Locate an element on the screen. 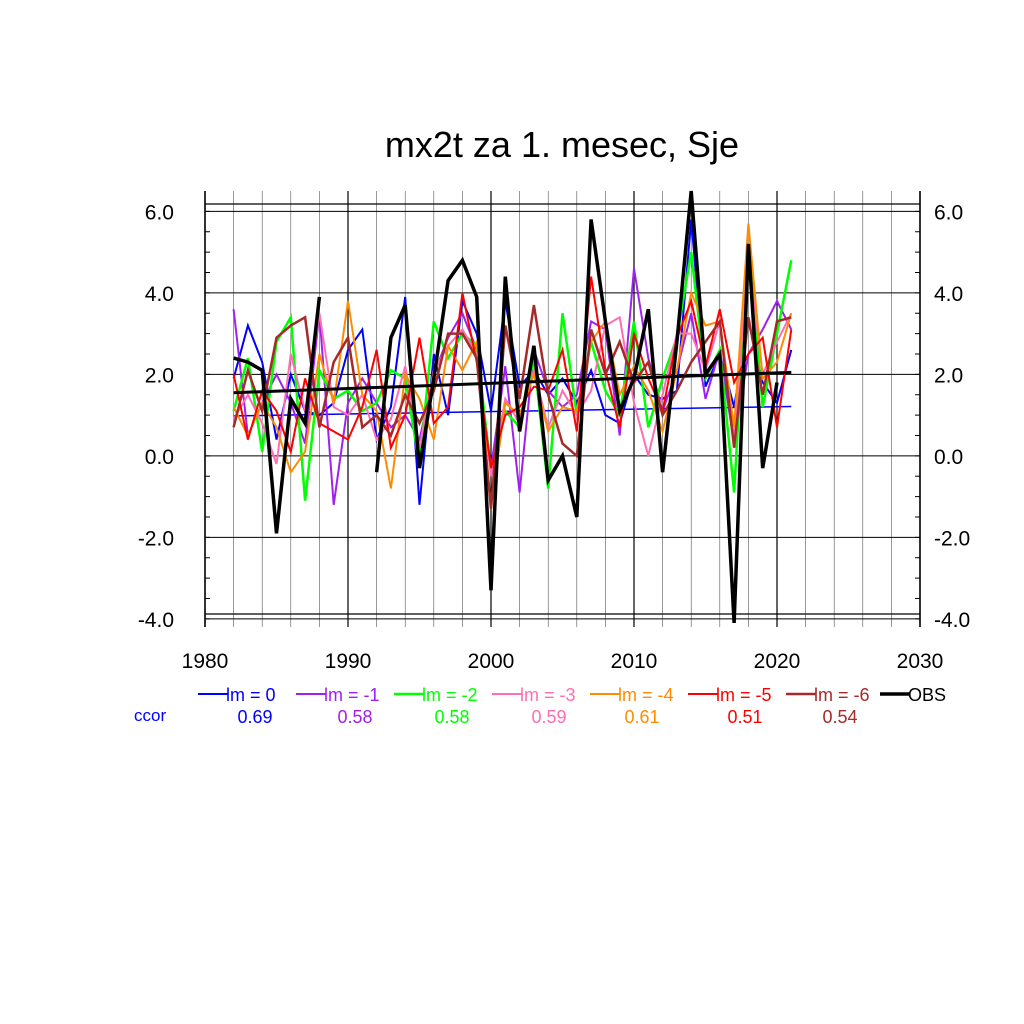 The height and width of the screenshot is (1024, 1024). ccor-value: 0.59 is located at coordinates (548, 717).